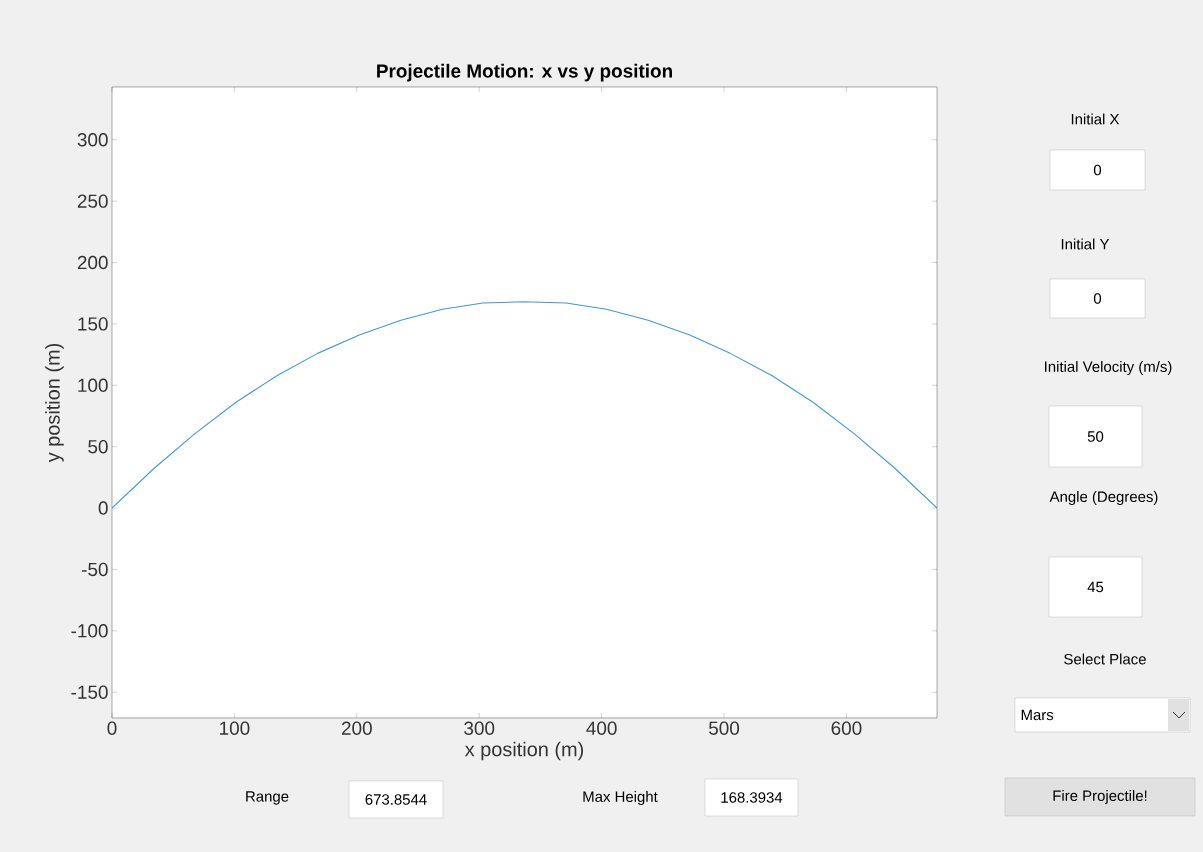  What do you see at coordinates (98, 446) in the screenshot?
I see `y-tick-label: 50` at bounding box center [98, 446].